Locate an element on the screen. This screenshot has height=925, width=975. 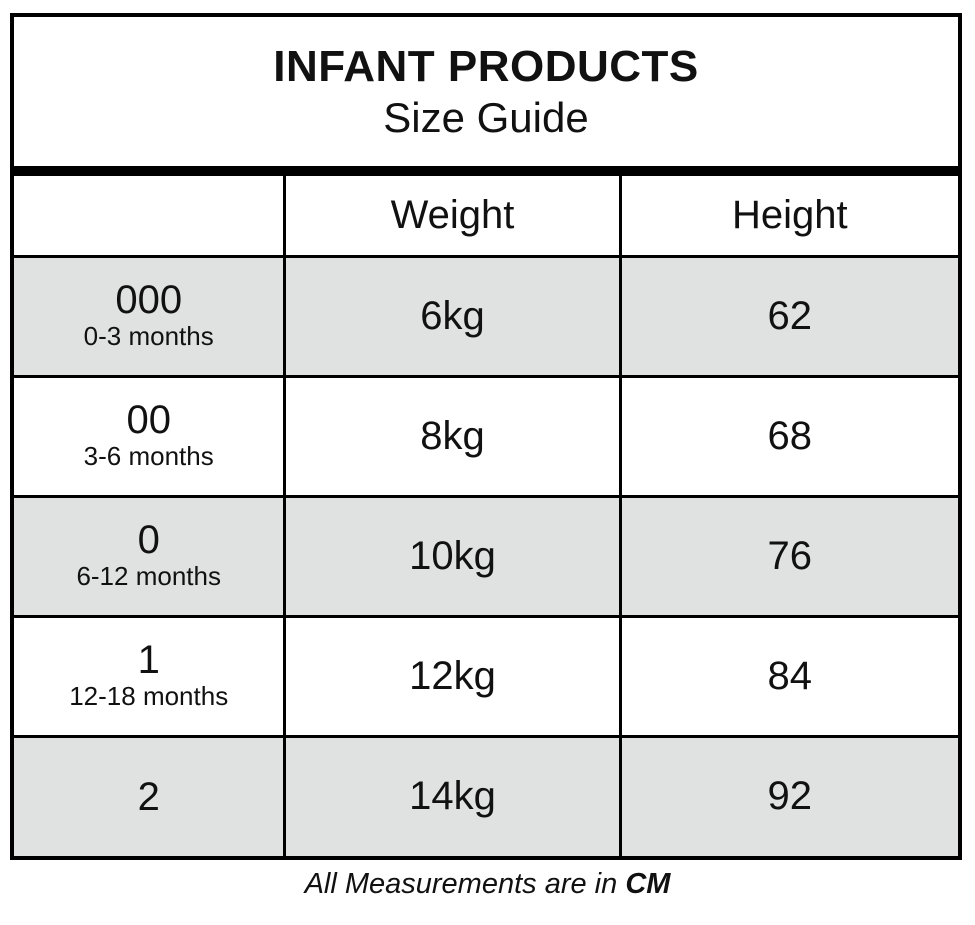
size-code: 000 is located at coordinates (149, 300).